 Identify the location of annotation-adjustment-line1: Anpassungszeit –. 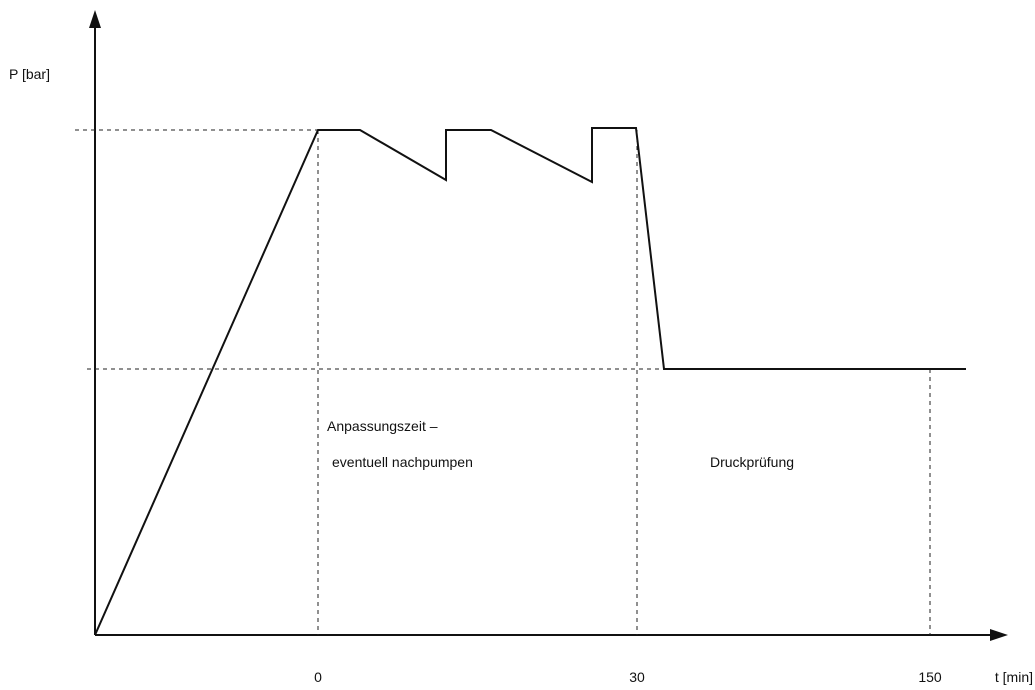
(382, 426).